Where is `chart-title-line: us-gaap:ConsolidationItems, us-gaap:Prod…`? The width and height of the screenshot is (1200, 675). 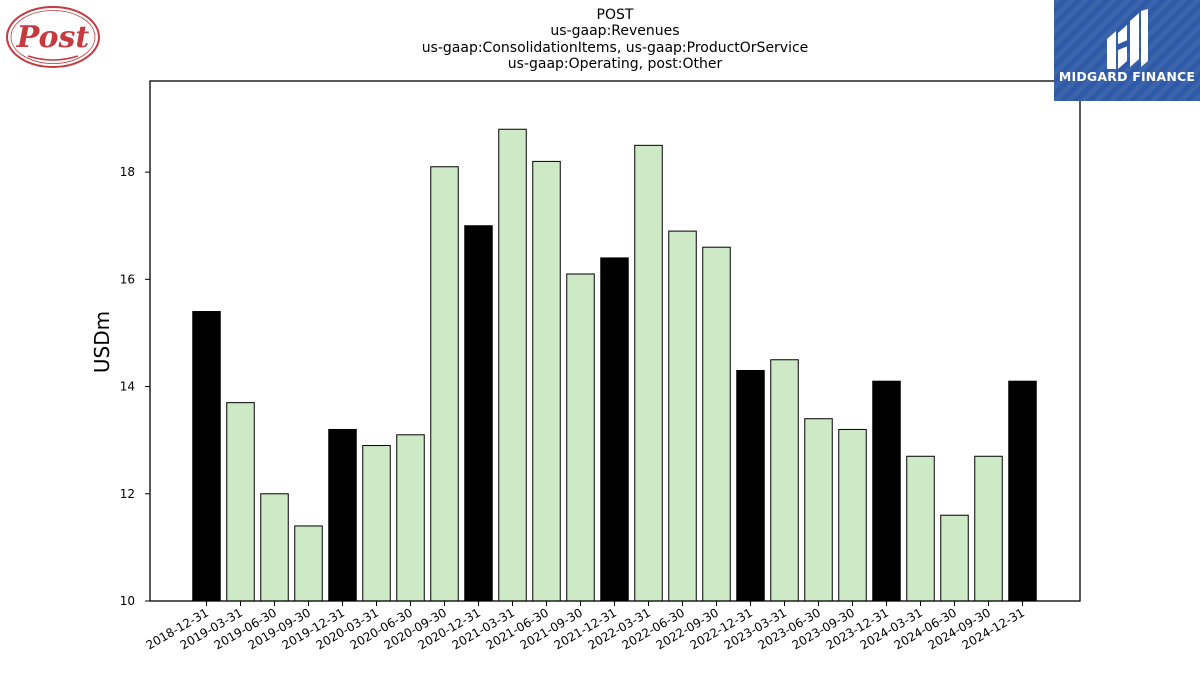
chart-title-line: us-gaap:ConsolidationItems, us-gaap:Prod… is located at coordinates (615, 47).